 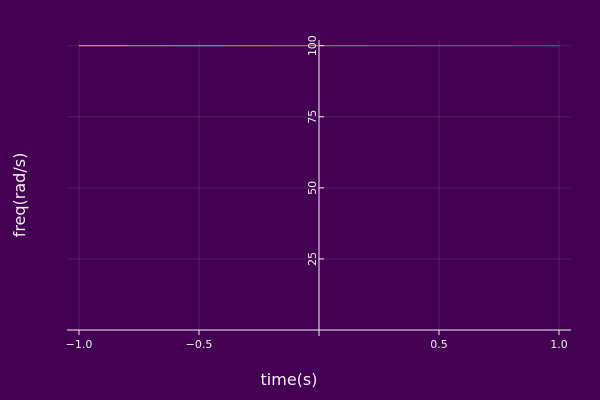 What do you see at coordinates (79, 344) in the screenshot?
I see `x-tick-label: −1.0` at bounding box center [79, 344].